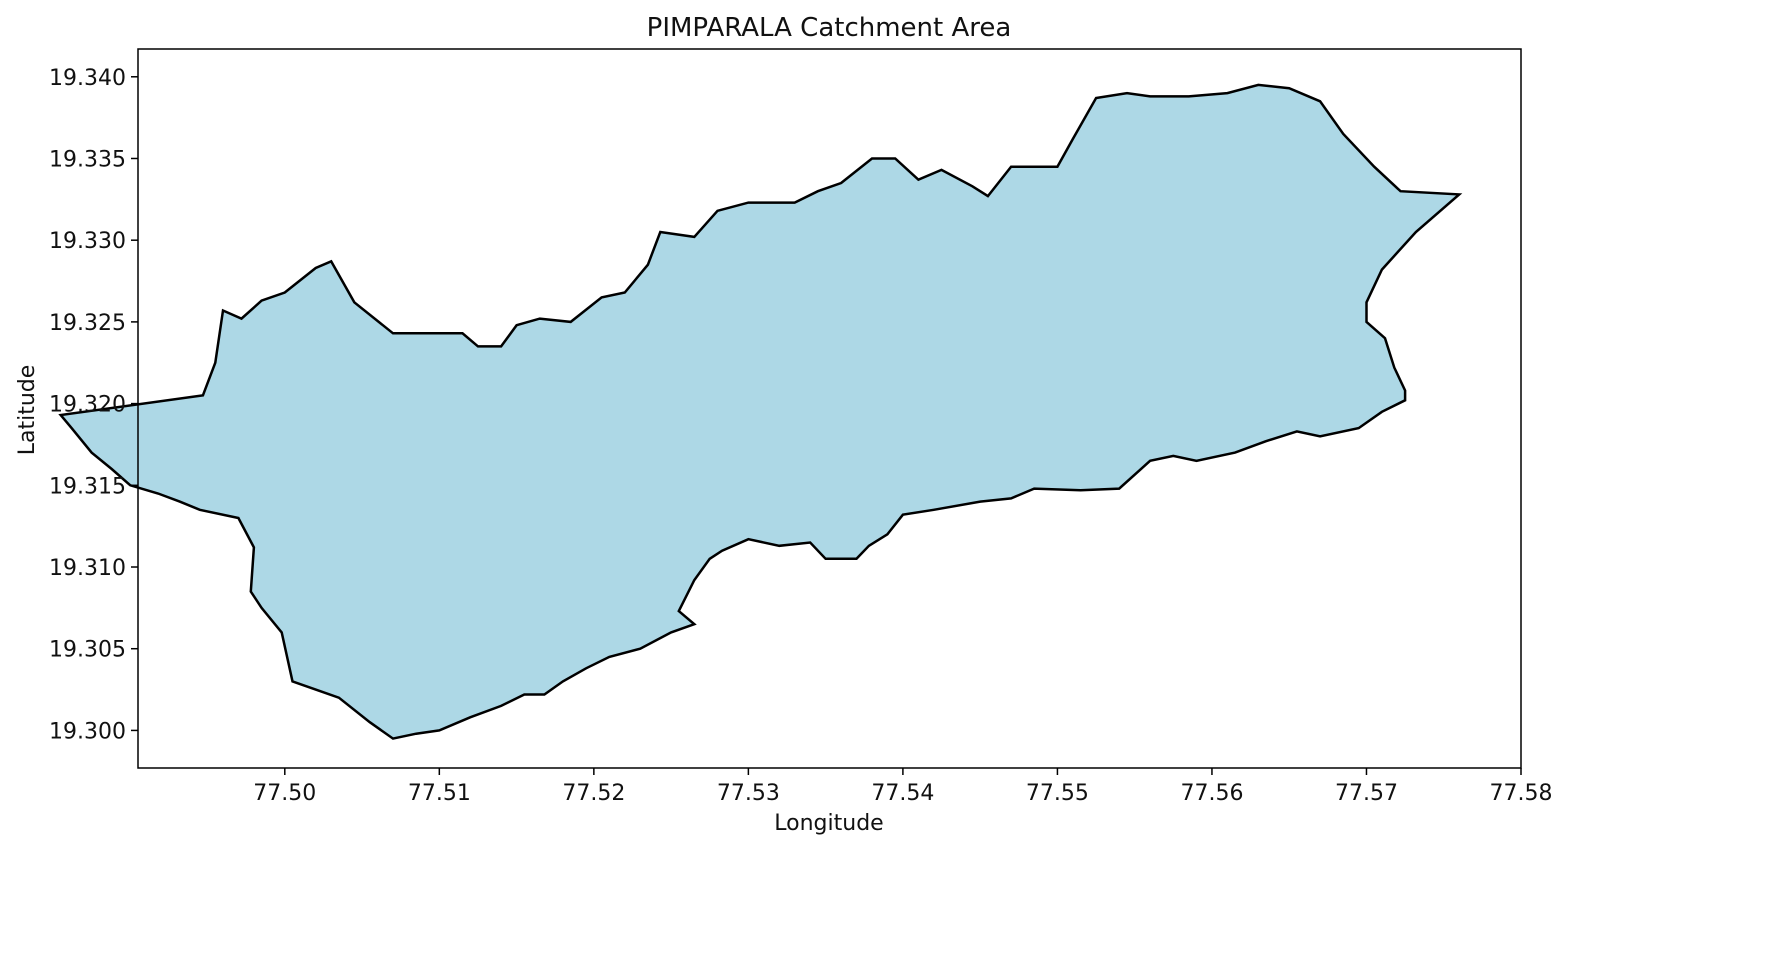 The height and width of the screenshot is (965, 1781). What do you see at coordinates (87, 405) in the screenshot?
I see `y-tick-label: 19.320` at bounding box center [87, 405].